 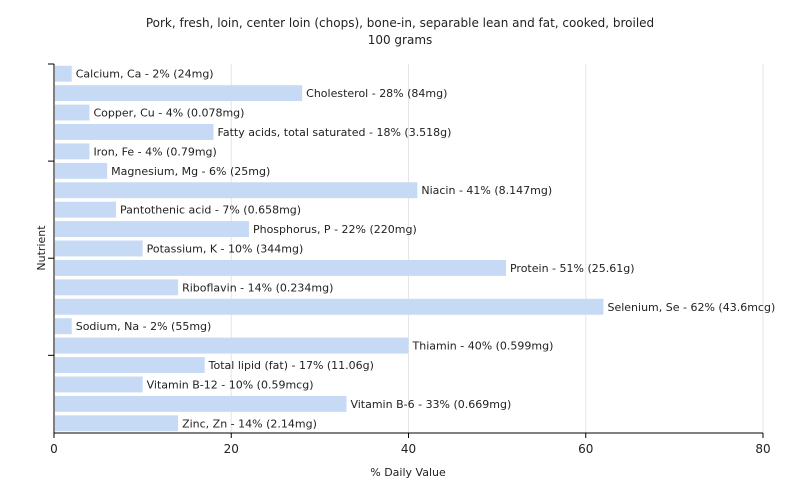 What do you see at coordinates (190, 171) in the screenshot?
I see `bar-label: Magnesium, Mg - 6% (25mg)` at bounding box center [190, 171].